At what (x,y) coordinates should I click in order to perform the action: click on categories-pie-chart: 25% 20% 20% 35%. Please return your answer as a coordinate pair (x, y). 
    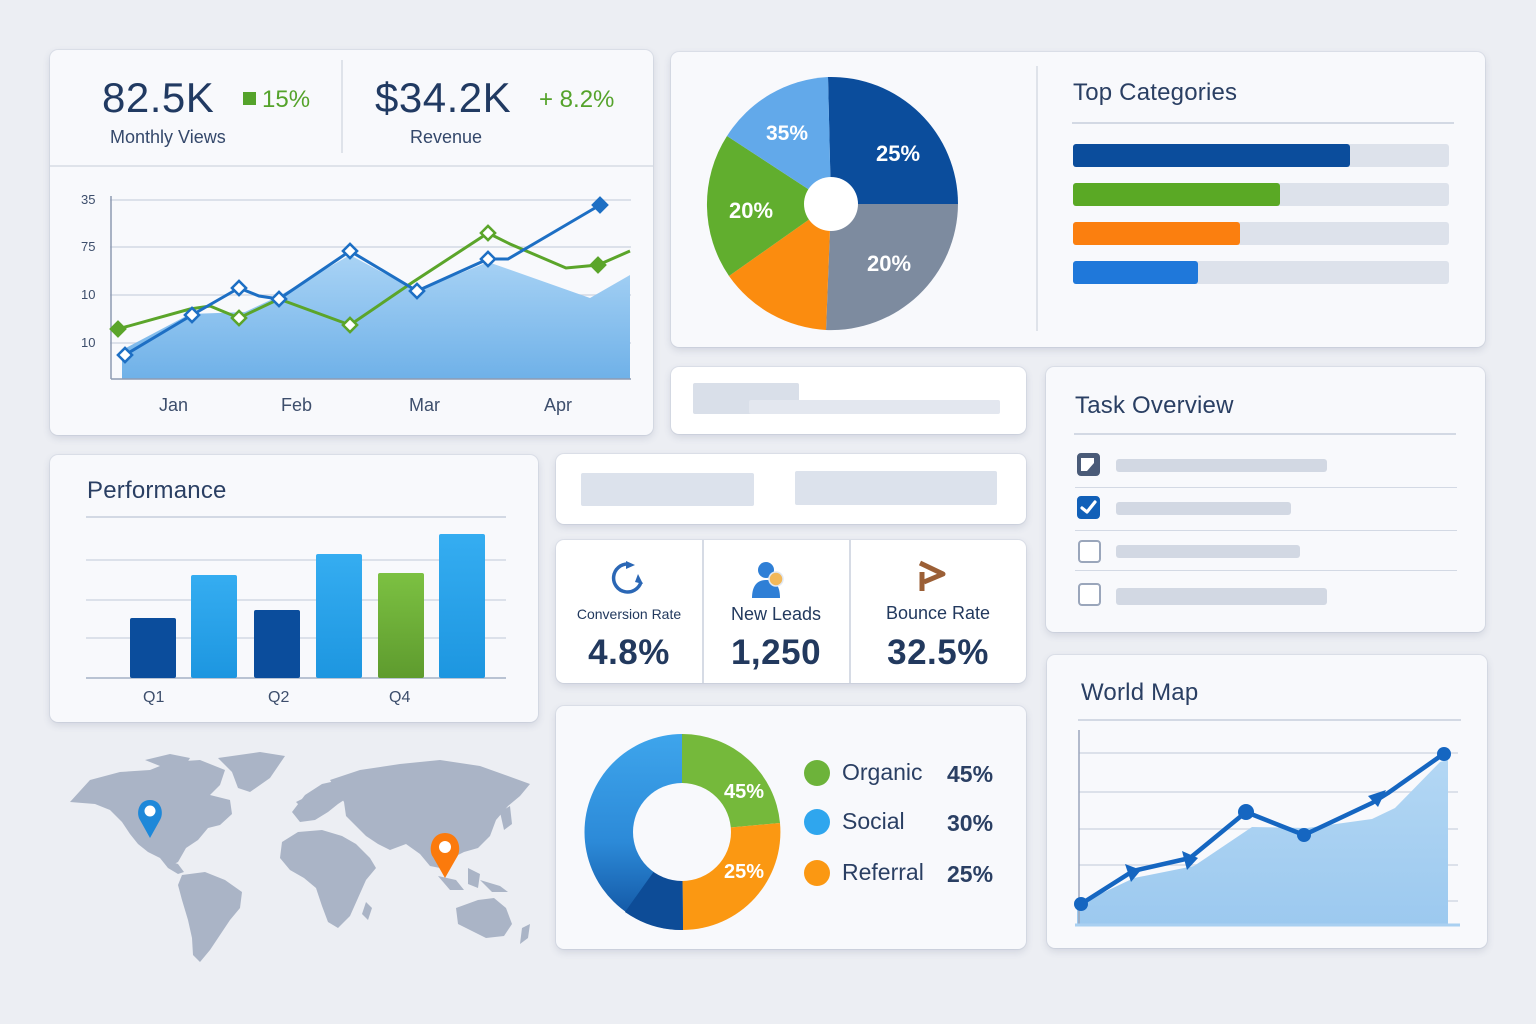
    Looking at the image, I should click on (832, 203).